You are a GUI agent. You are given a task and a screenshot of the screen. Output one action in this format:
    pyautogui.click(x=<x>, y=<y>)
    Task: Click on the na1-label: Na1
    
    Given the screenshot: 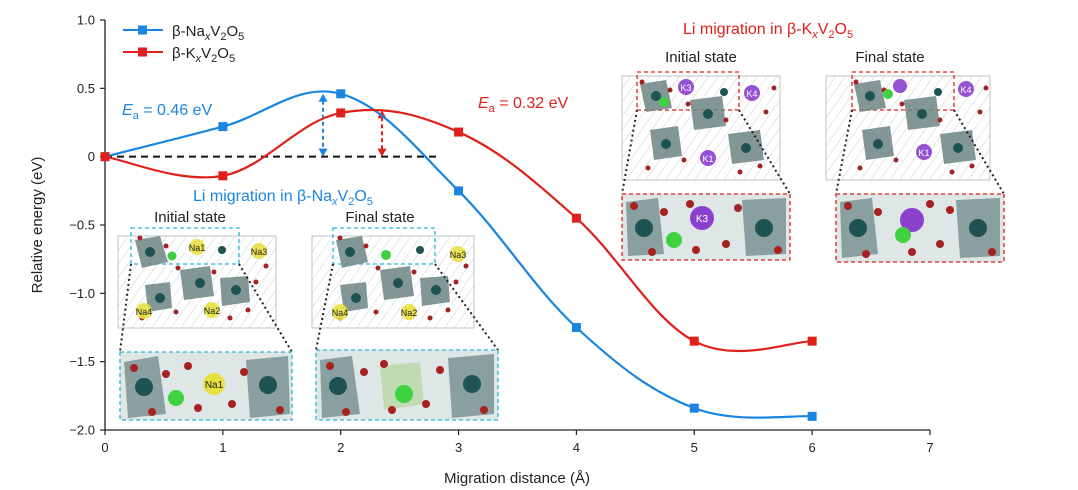 What is the action you would take?
    pyautogui.click(x=197, y=248)
    